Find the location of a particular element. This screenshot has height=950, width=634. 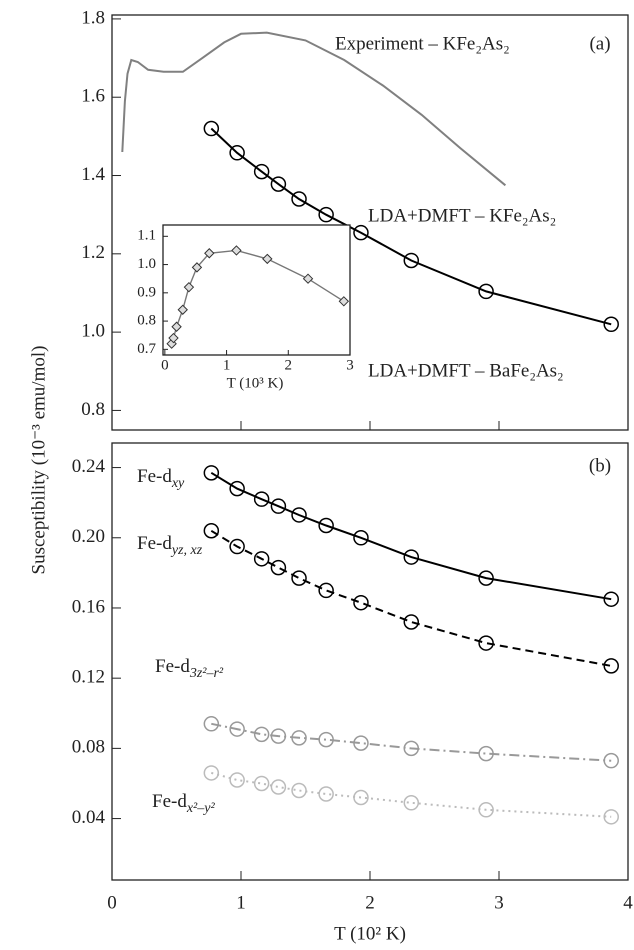

y-tick-label: 1.4 is located at coordinates (93, 174).